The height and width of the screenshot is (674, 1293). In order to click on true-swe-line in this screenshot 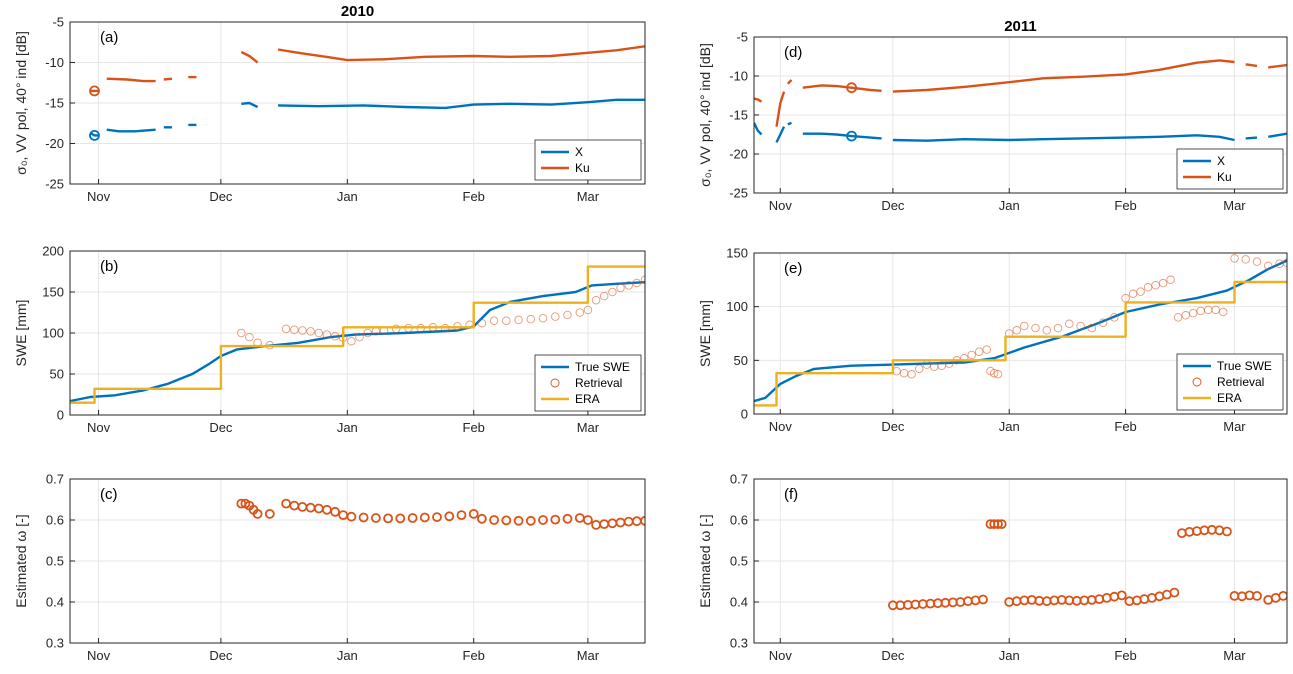, I will do `click(1020, 331)`.